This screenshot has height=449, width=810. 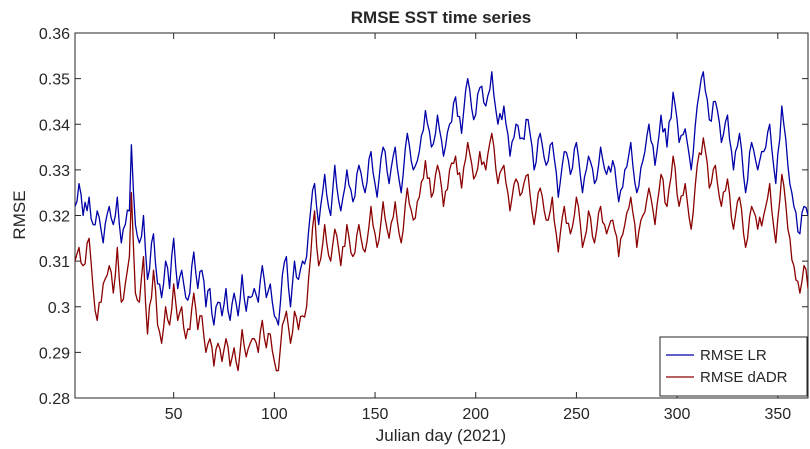 I want to click on x-tick-label: 350, so click(x=777, y=414).